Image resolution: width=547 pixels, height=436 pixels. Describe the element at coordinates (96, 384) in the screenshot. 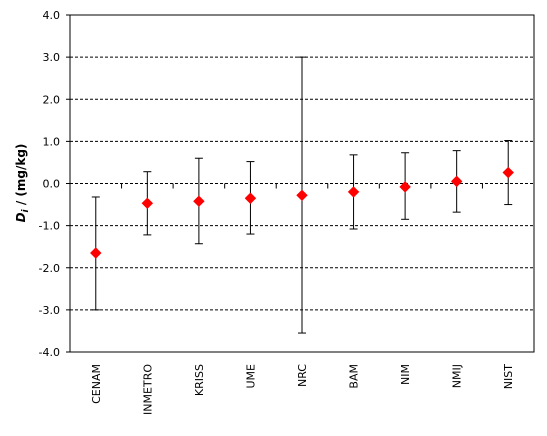

I see `x-category-label: CENAM` at that location.